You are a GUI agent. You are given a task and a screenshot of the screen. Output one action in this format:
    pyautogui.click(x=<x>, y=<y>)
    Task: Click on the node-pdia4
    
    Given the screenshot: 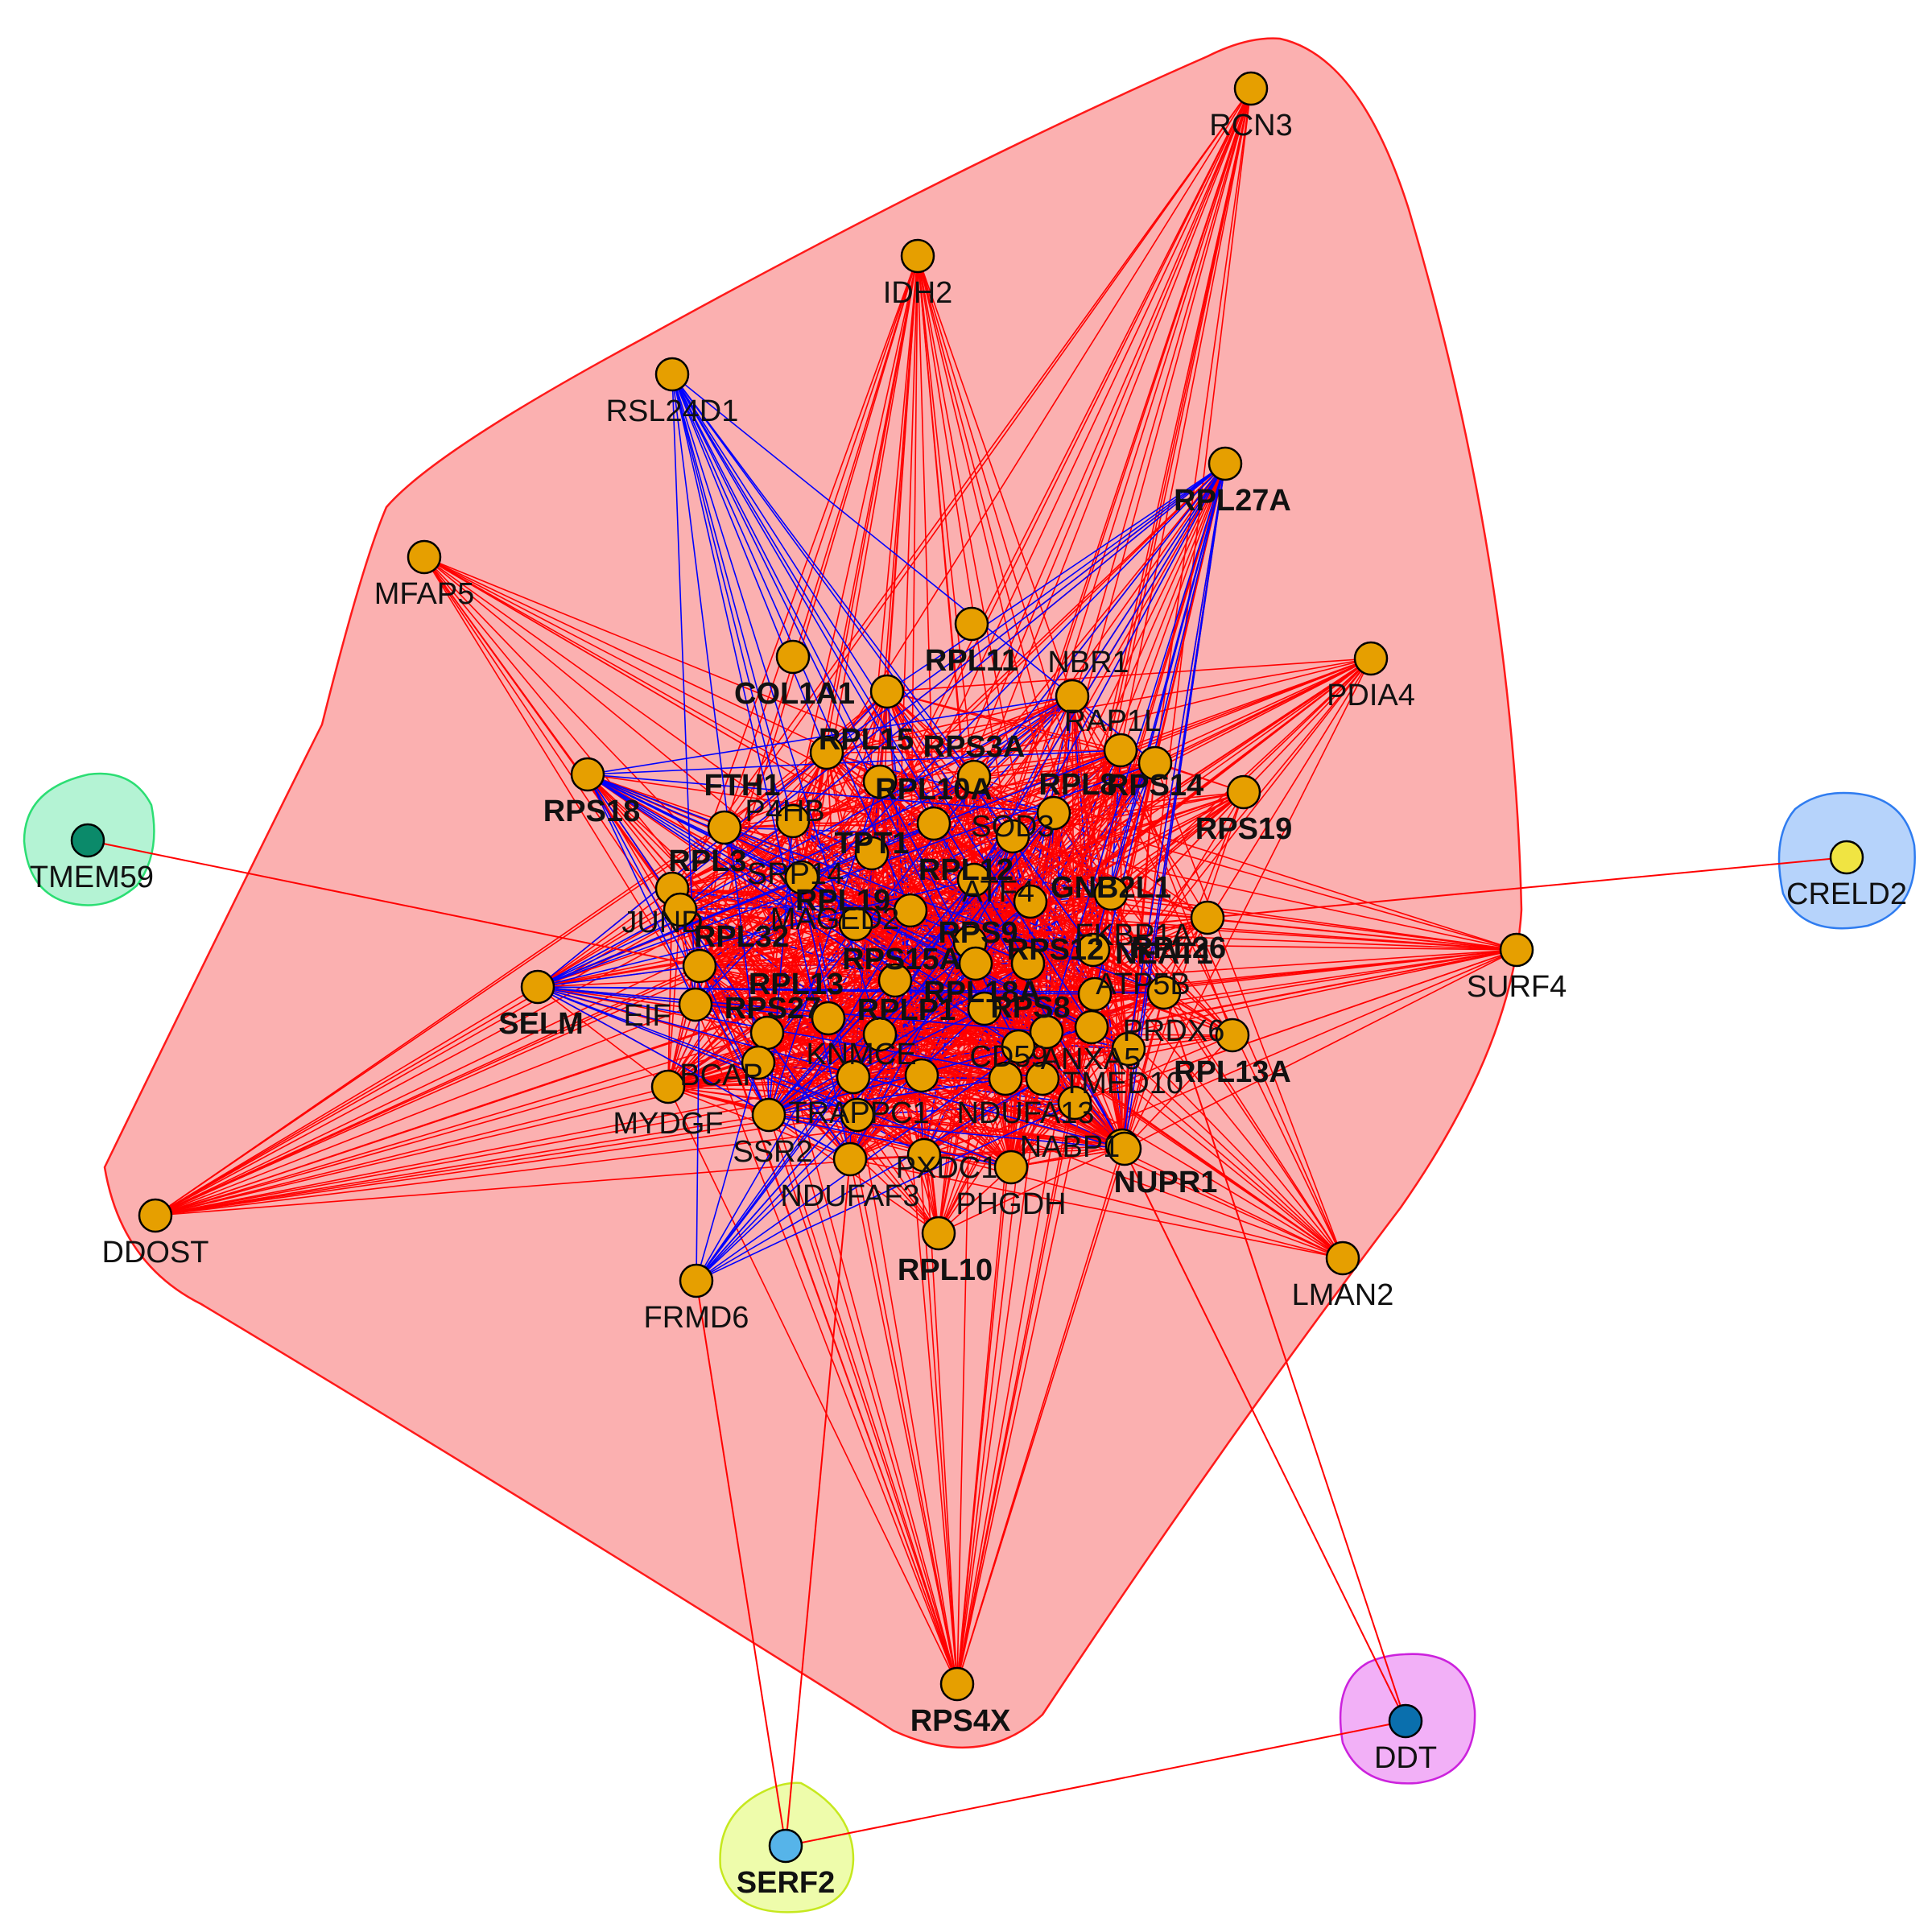 What is the action you would take?
    pyautogui.click(x=1371, y=658)
    